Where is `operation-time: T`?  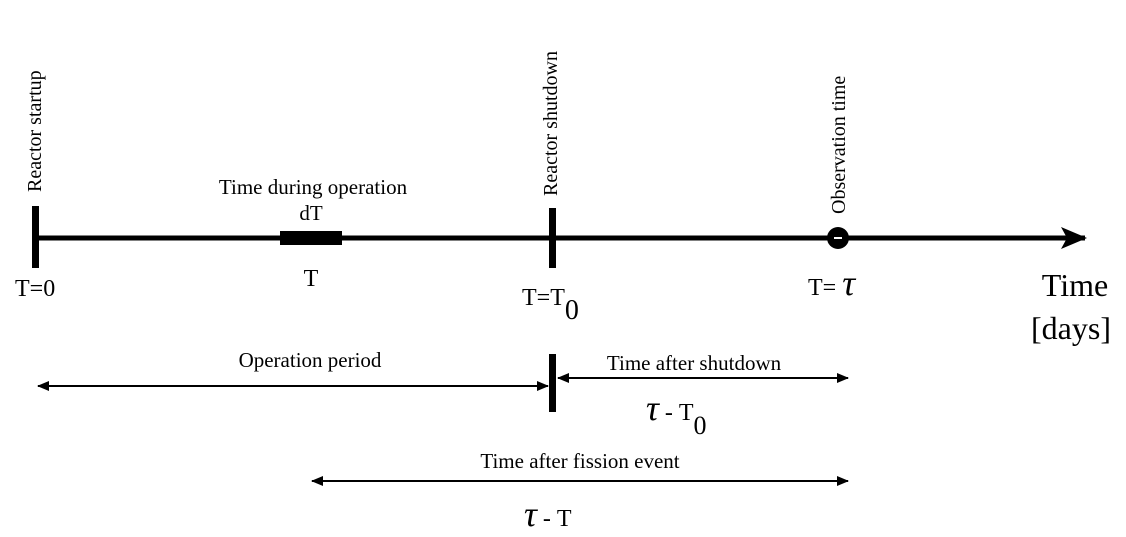
operation-time: T is located at coordinates (311, 279).